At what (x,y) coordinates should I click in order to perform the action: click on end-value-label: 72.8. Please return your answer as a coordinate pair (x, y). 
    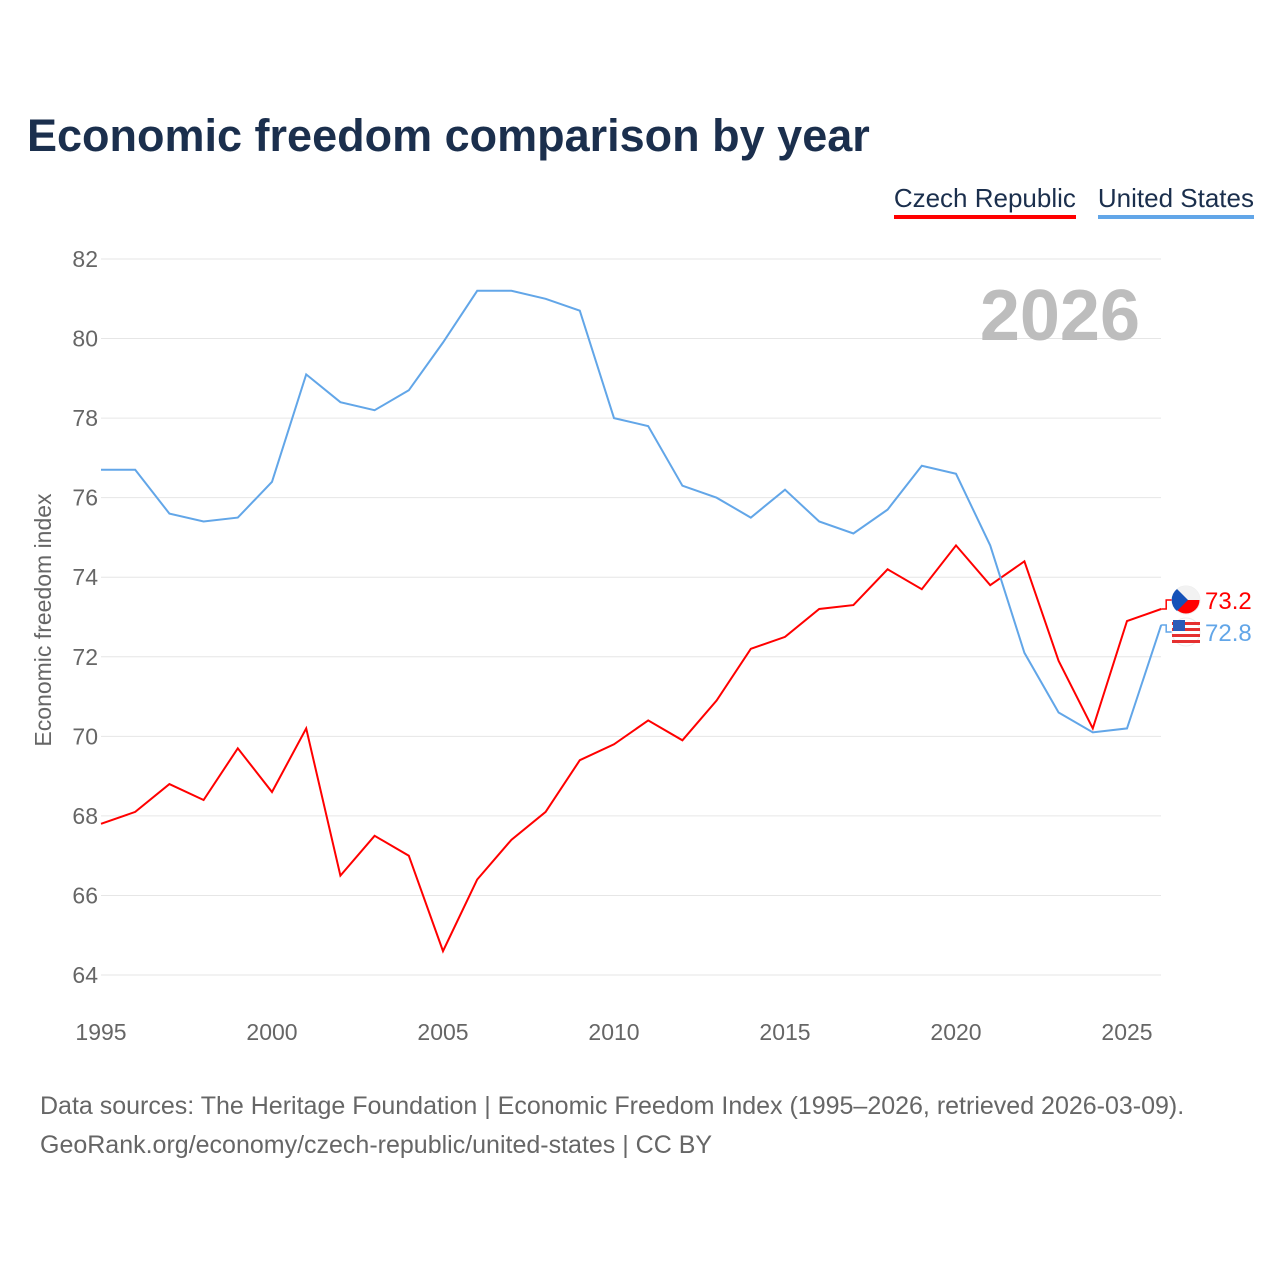
    Looking at the image, I should click on (1228, 633).